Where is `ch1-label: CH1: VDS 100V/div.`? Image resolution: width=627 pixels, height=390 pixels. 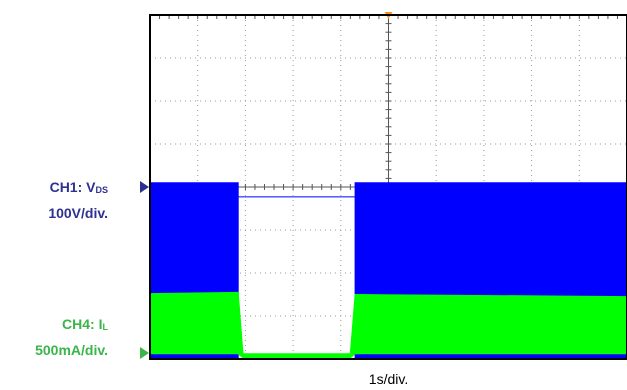 ch1-label: CH1: VDS 100V/div. is located at coordinates (54, 200).